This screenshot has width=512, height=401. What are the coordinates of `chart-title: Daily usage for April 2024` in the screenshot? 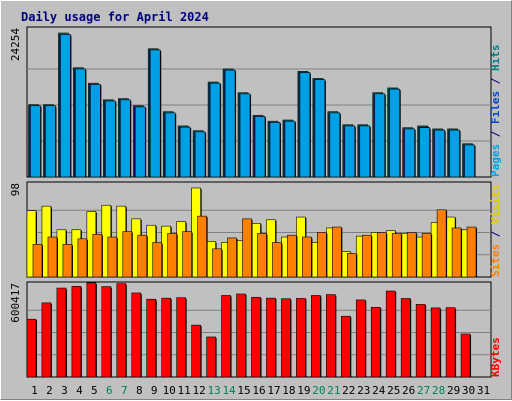 It's located at (115, 17).